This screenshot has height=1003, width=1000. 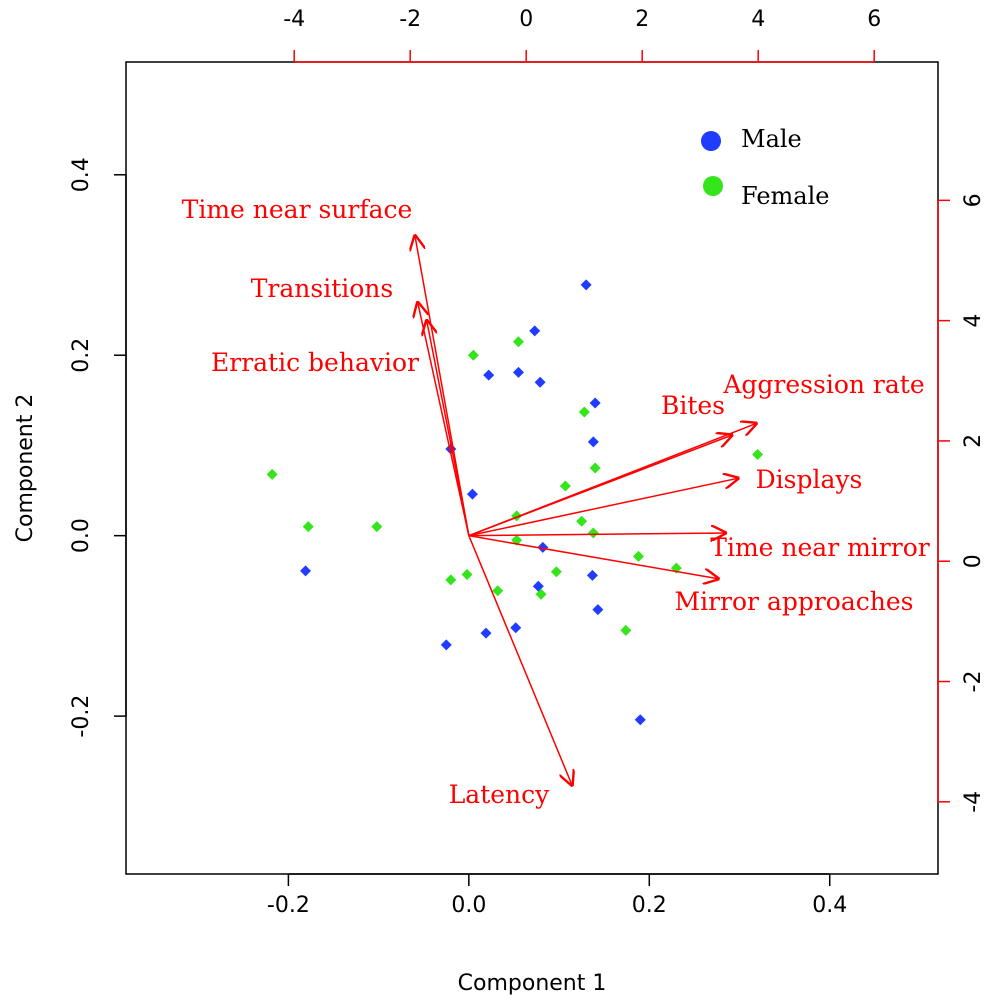 What do you see at coordinates (809, 479) in the screenshot?
I see `loading-label-displays: Displays` at bounding box center [809, 479].